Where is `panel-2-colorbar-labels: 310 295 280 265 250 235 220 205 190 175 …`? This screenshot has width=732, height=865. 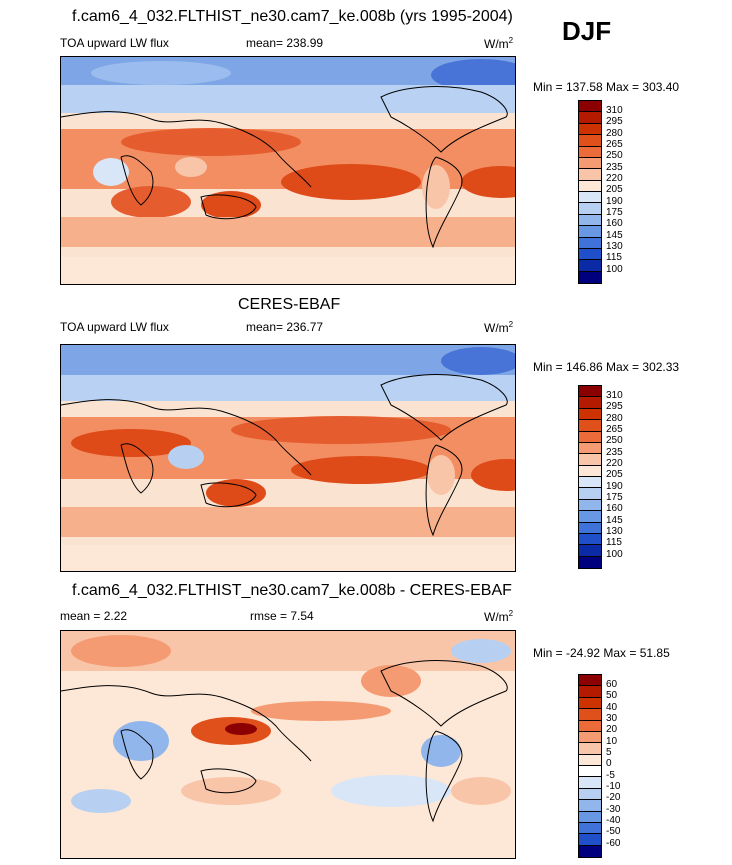
panel-2-colorbar-labels: 310 295 280 265 250 235 220 205 190 175 … is located at coordinates (626, 476).